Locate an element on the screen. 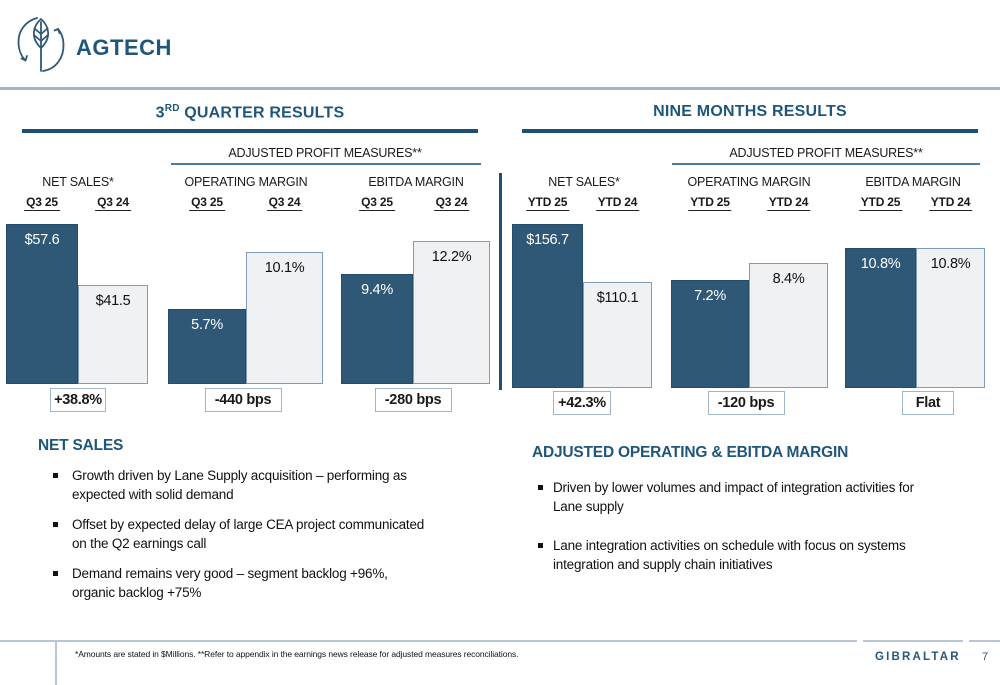 The width and height of the screenshot is (1000, 685). section-title: NINE MONTHS RESULTS is located at coordinates (750, 111).